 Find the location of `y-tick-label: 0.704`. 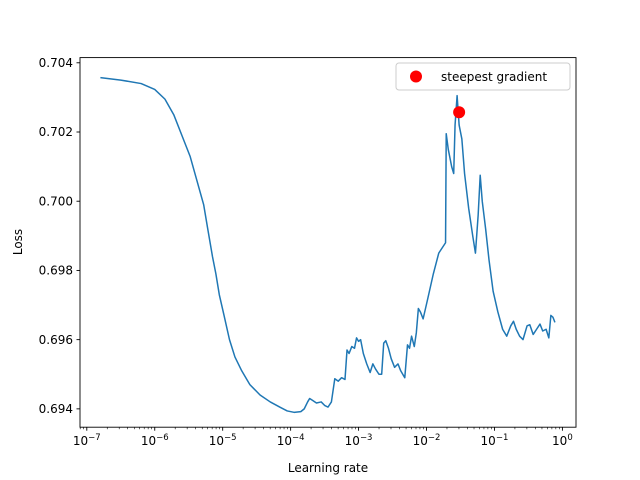

y-tick-label: 0.704 is located at coordinates (56, 63).